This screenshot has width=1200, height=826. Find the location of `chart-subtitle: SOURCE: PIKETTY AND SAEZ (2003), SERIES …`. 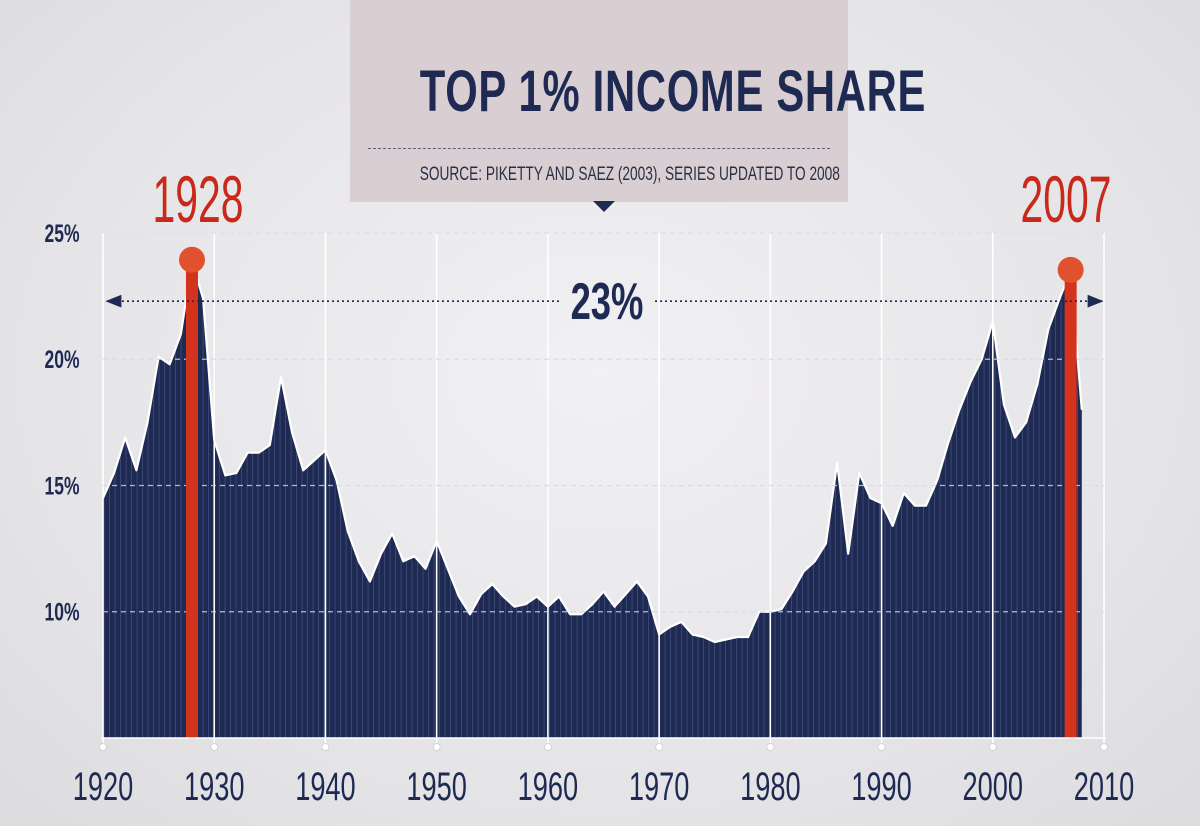

chart-subtitle: SOURCE: PIKETTY AND SAEZ (2003), SERIES … is located at coordinates (629, 174).